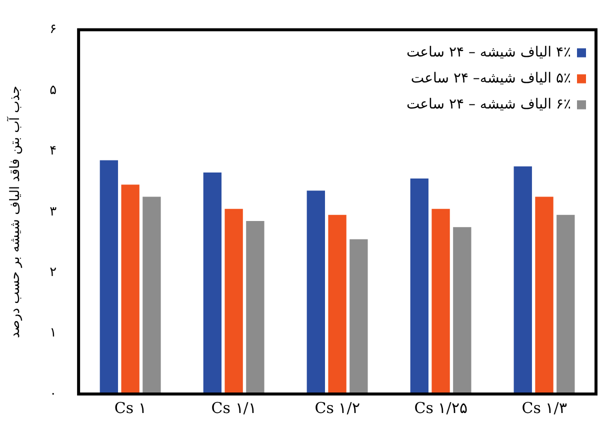 The image size is (600, 428). I want to click on y-tick-label: ۱, so click(53, 333).